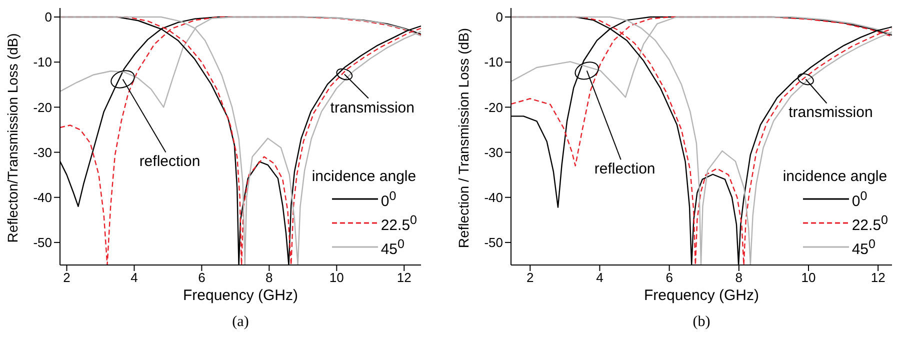  Describe the element at coordinates (12, 138) in the screenshot. I see `y-axis-title: Reflecton/Transmission Loss (dB)` at that location.